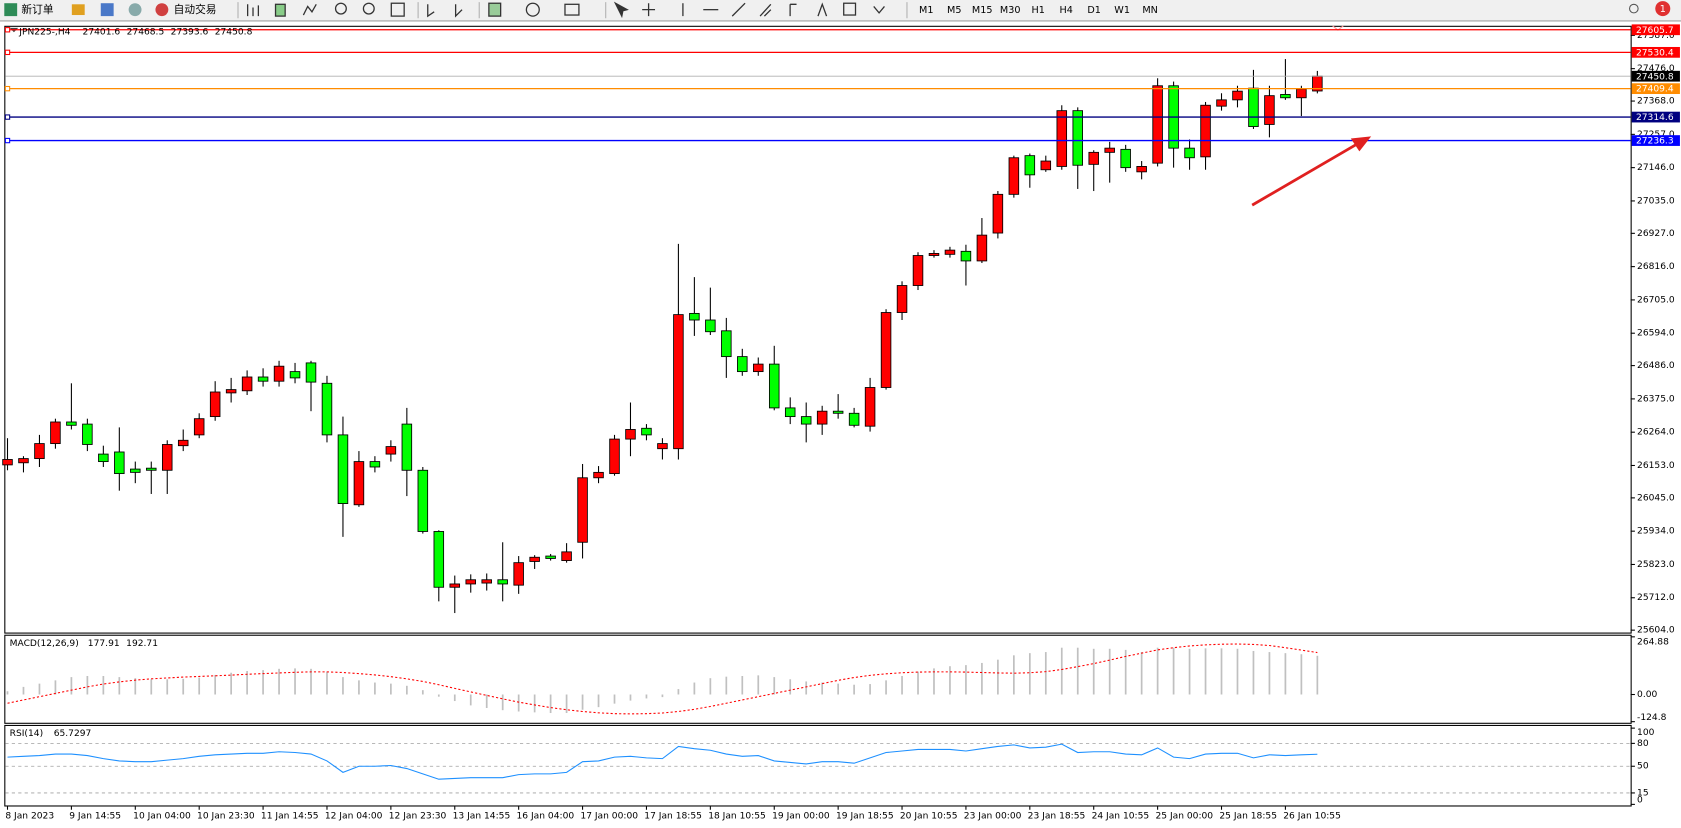 This screenshot has width=1681, height=828. I want to click on timeframe-button: MN, so click(1150, 10).